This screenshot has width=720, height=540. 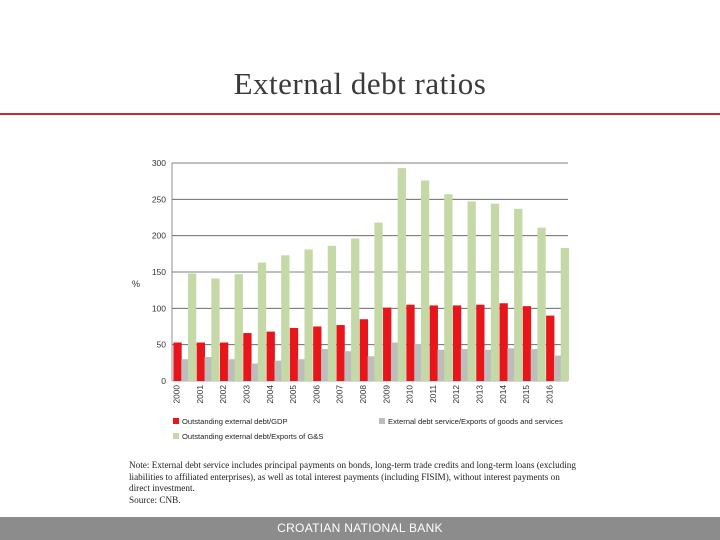 What do you see at coordinates (159, 308) in the screenshot?
I see `y-tick-label: 100` at bounding box center [159, 308].